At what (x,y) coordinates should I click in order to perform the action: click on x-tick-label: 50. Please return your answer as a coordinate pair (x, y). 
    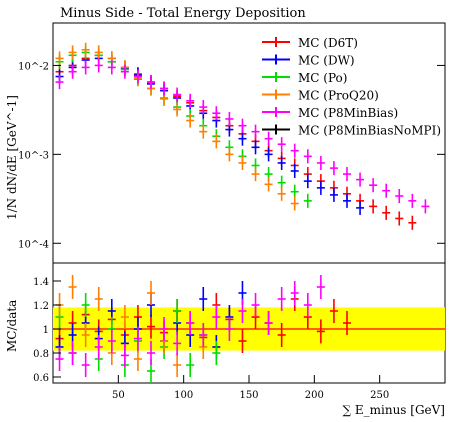
    Looking at the image, I should click on (118, 395).